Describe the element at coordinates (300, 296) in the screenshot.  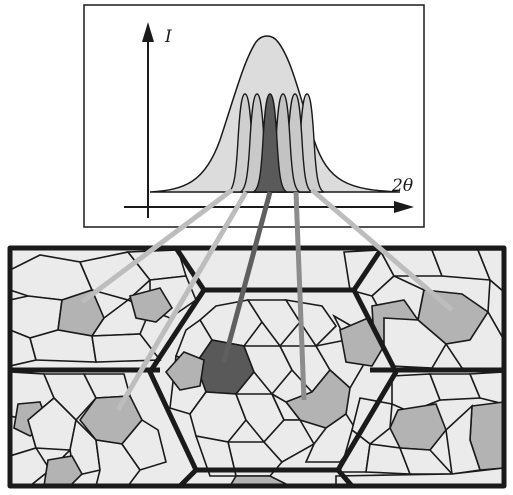
I see `connector-center-right` at that location.